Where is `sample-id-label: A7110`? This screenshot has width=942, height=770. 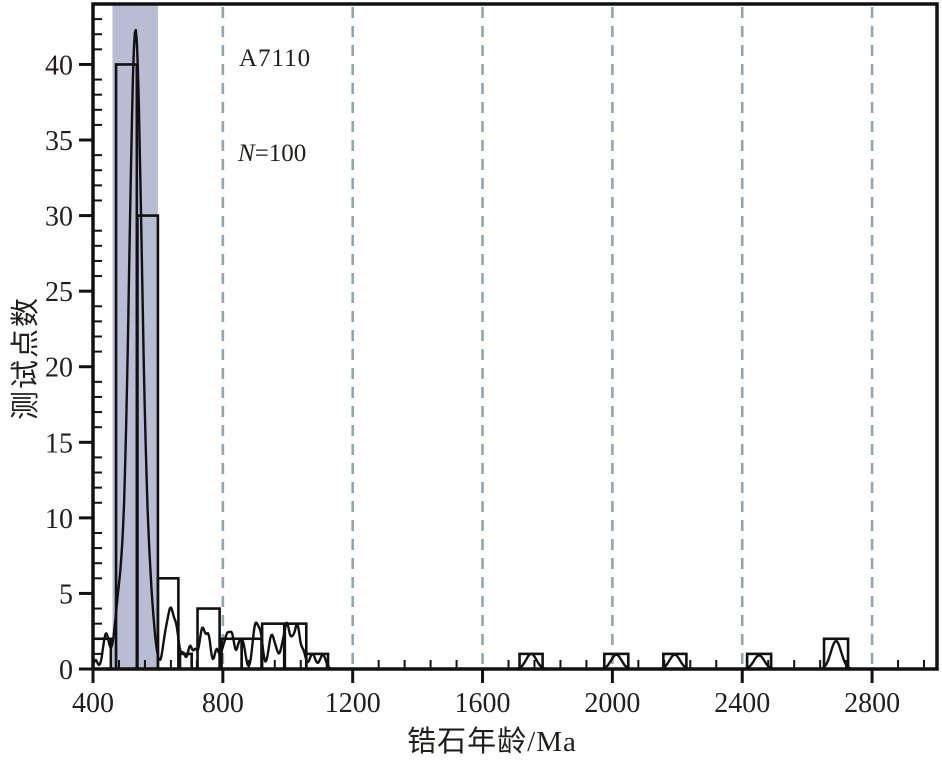
sample-id-label: A7110 is located at coordinates (275, 58).